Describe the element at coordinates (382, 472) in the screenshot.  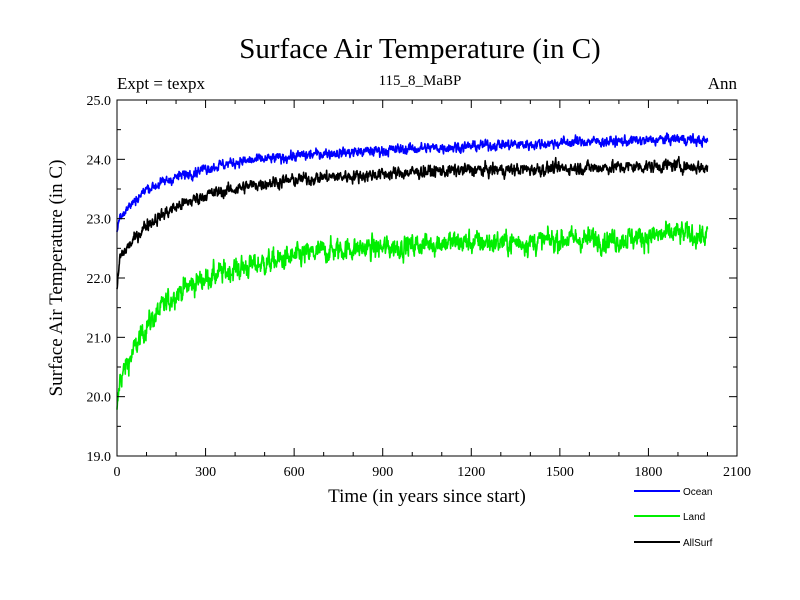
I see `x-tick-label: 900` at that location.